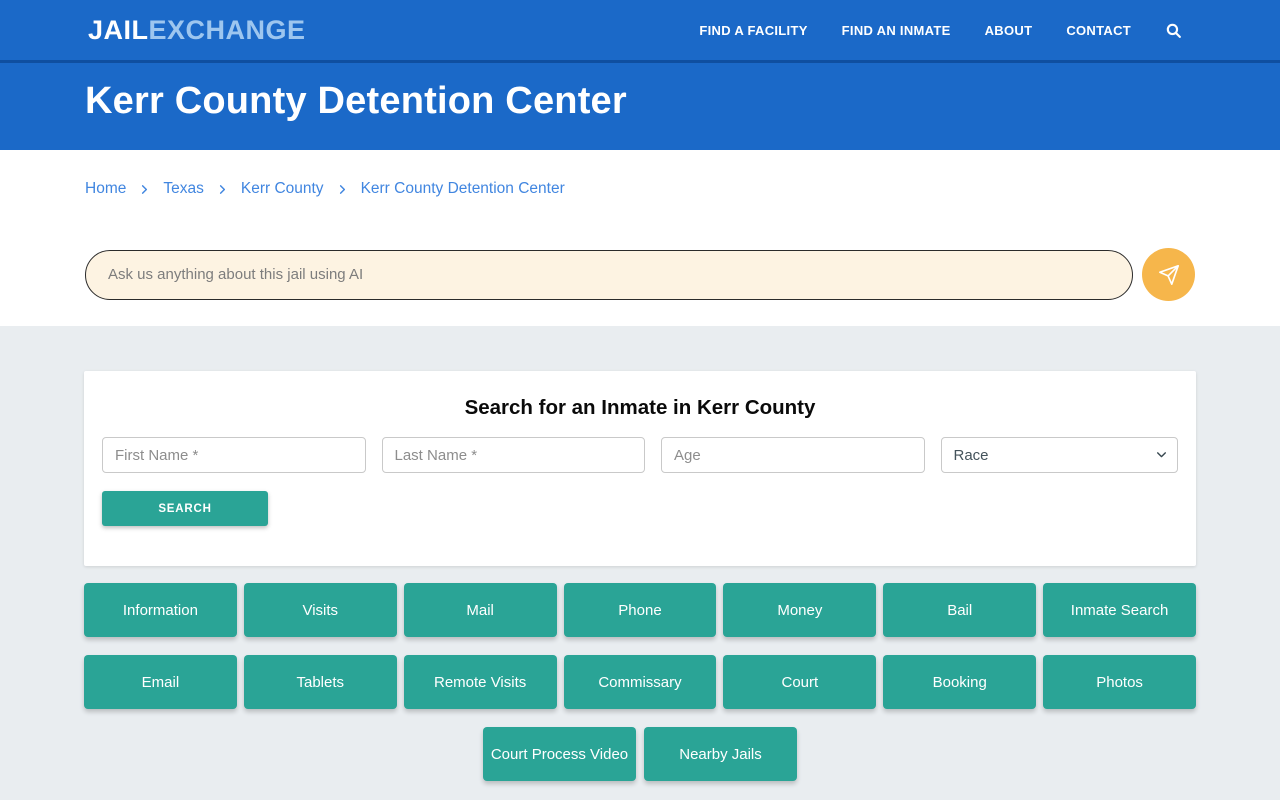  What do you see at coordinates (185, 508) in the screenshot?
I see `inmate-search-submit-button: SEARCH` at bounding box center [185, 508].